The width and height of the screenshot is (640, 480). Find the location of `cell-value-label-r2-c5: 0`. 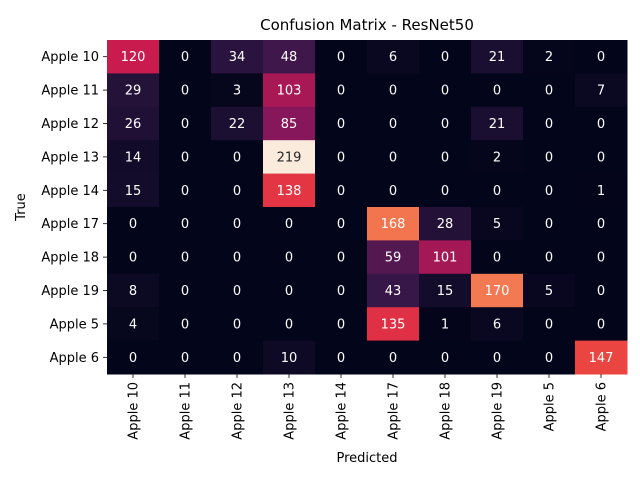

cell-value-label-r2-c5: 0 is located at coordinates (393, 124).